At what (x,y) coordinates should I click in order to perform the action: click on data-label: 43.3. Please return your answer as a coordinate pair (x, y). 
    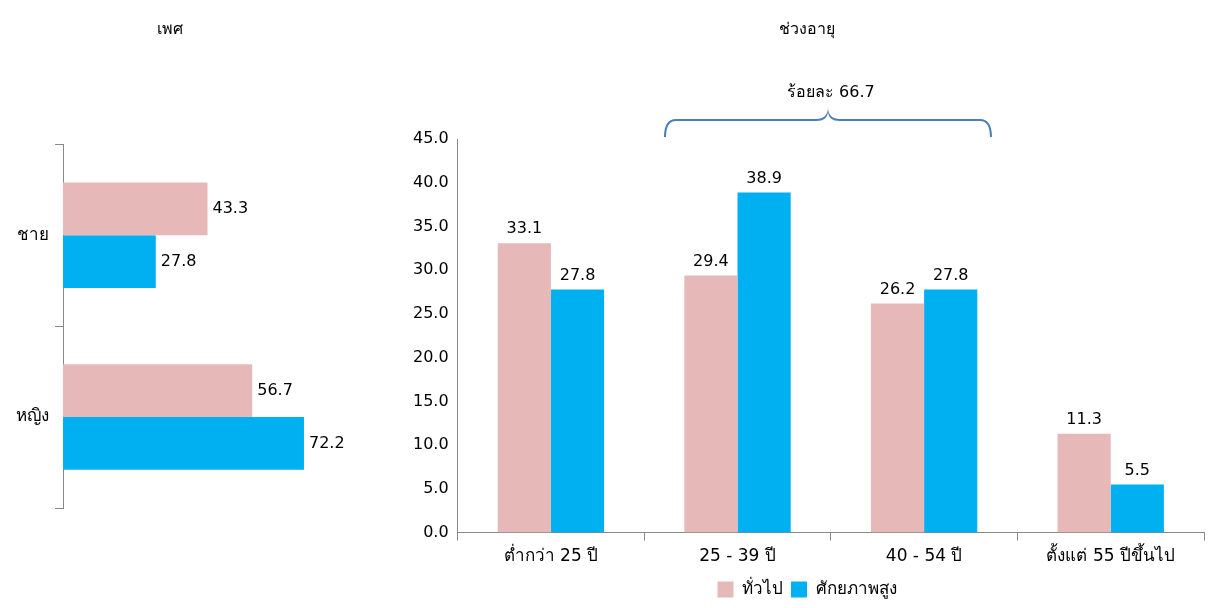
    Looking at the image, I should click on (230, 207).